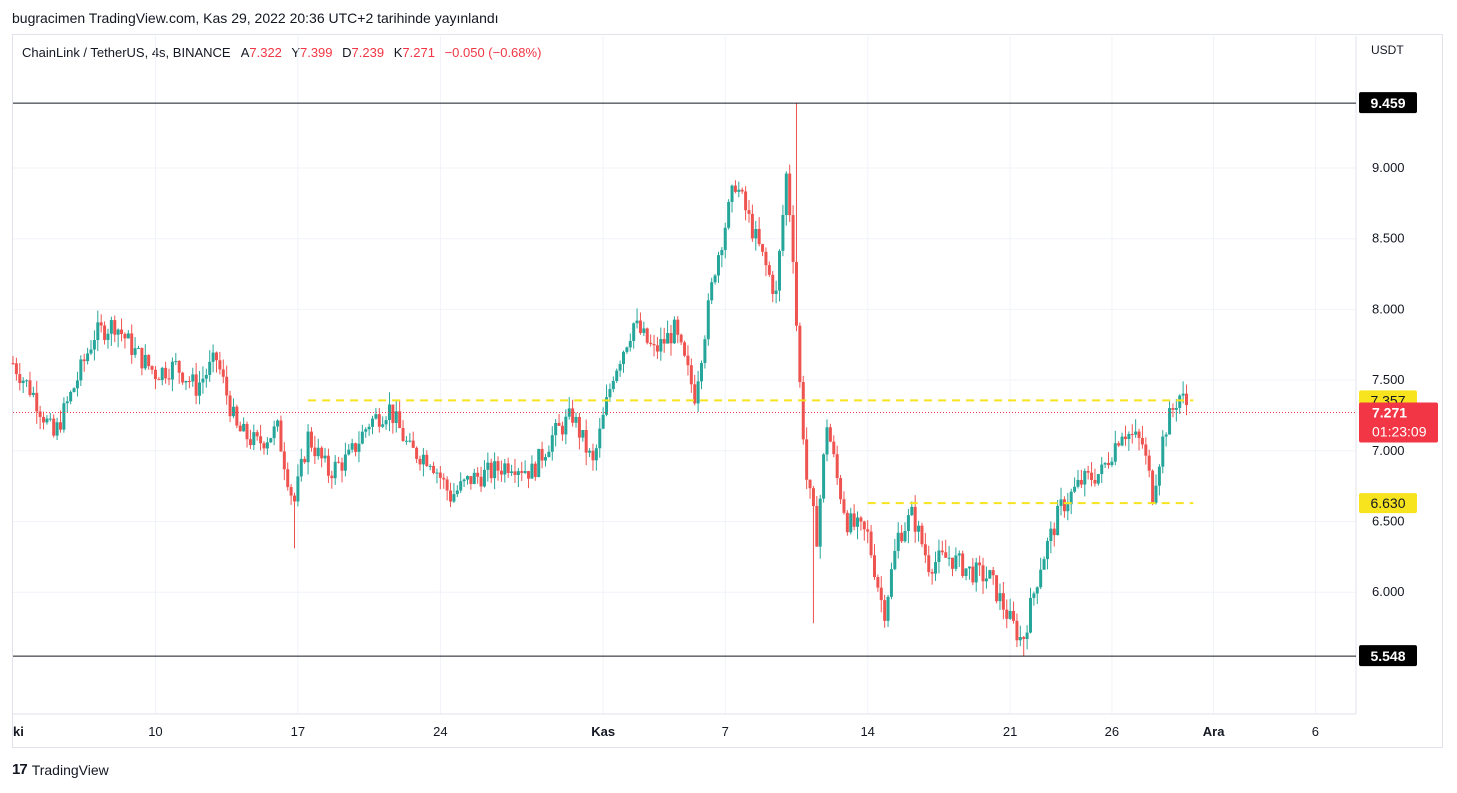  What do you see at coordinates (1315, 731) in the screenshot?
I see `x-tick-label: 6` at bounding box center [1315, 731].